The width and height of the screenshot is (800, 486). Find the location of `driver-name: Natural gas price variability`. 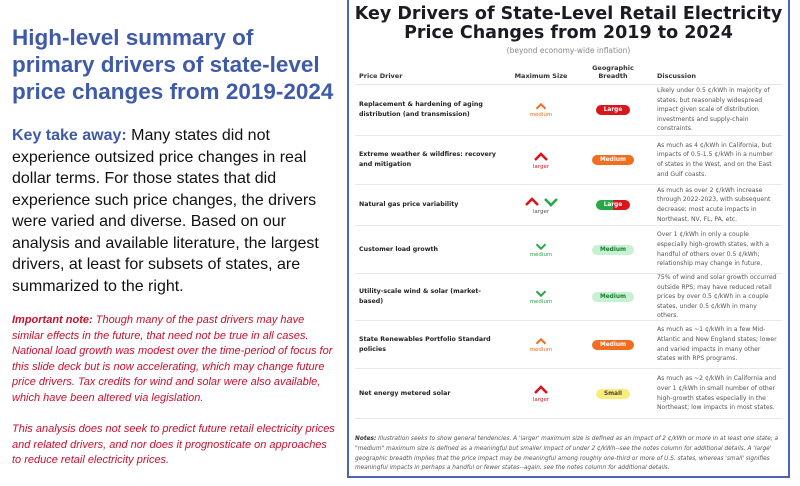

driver-name: Natural gas price variability is located at coordinates (409, 204).